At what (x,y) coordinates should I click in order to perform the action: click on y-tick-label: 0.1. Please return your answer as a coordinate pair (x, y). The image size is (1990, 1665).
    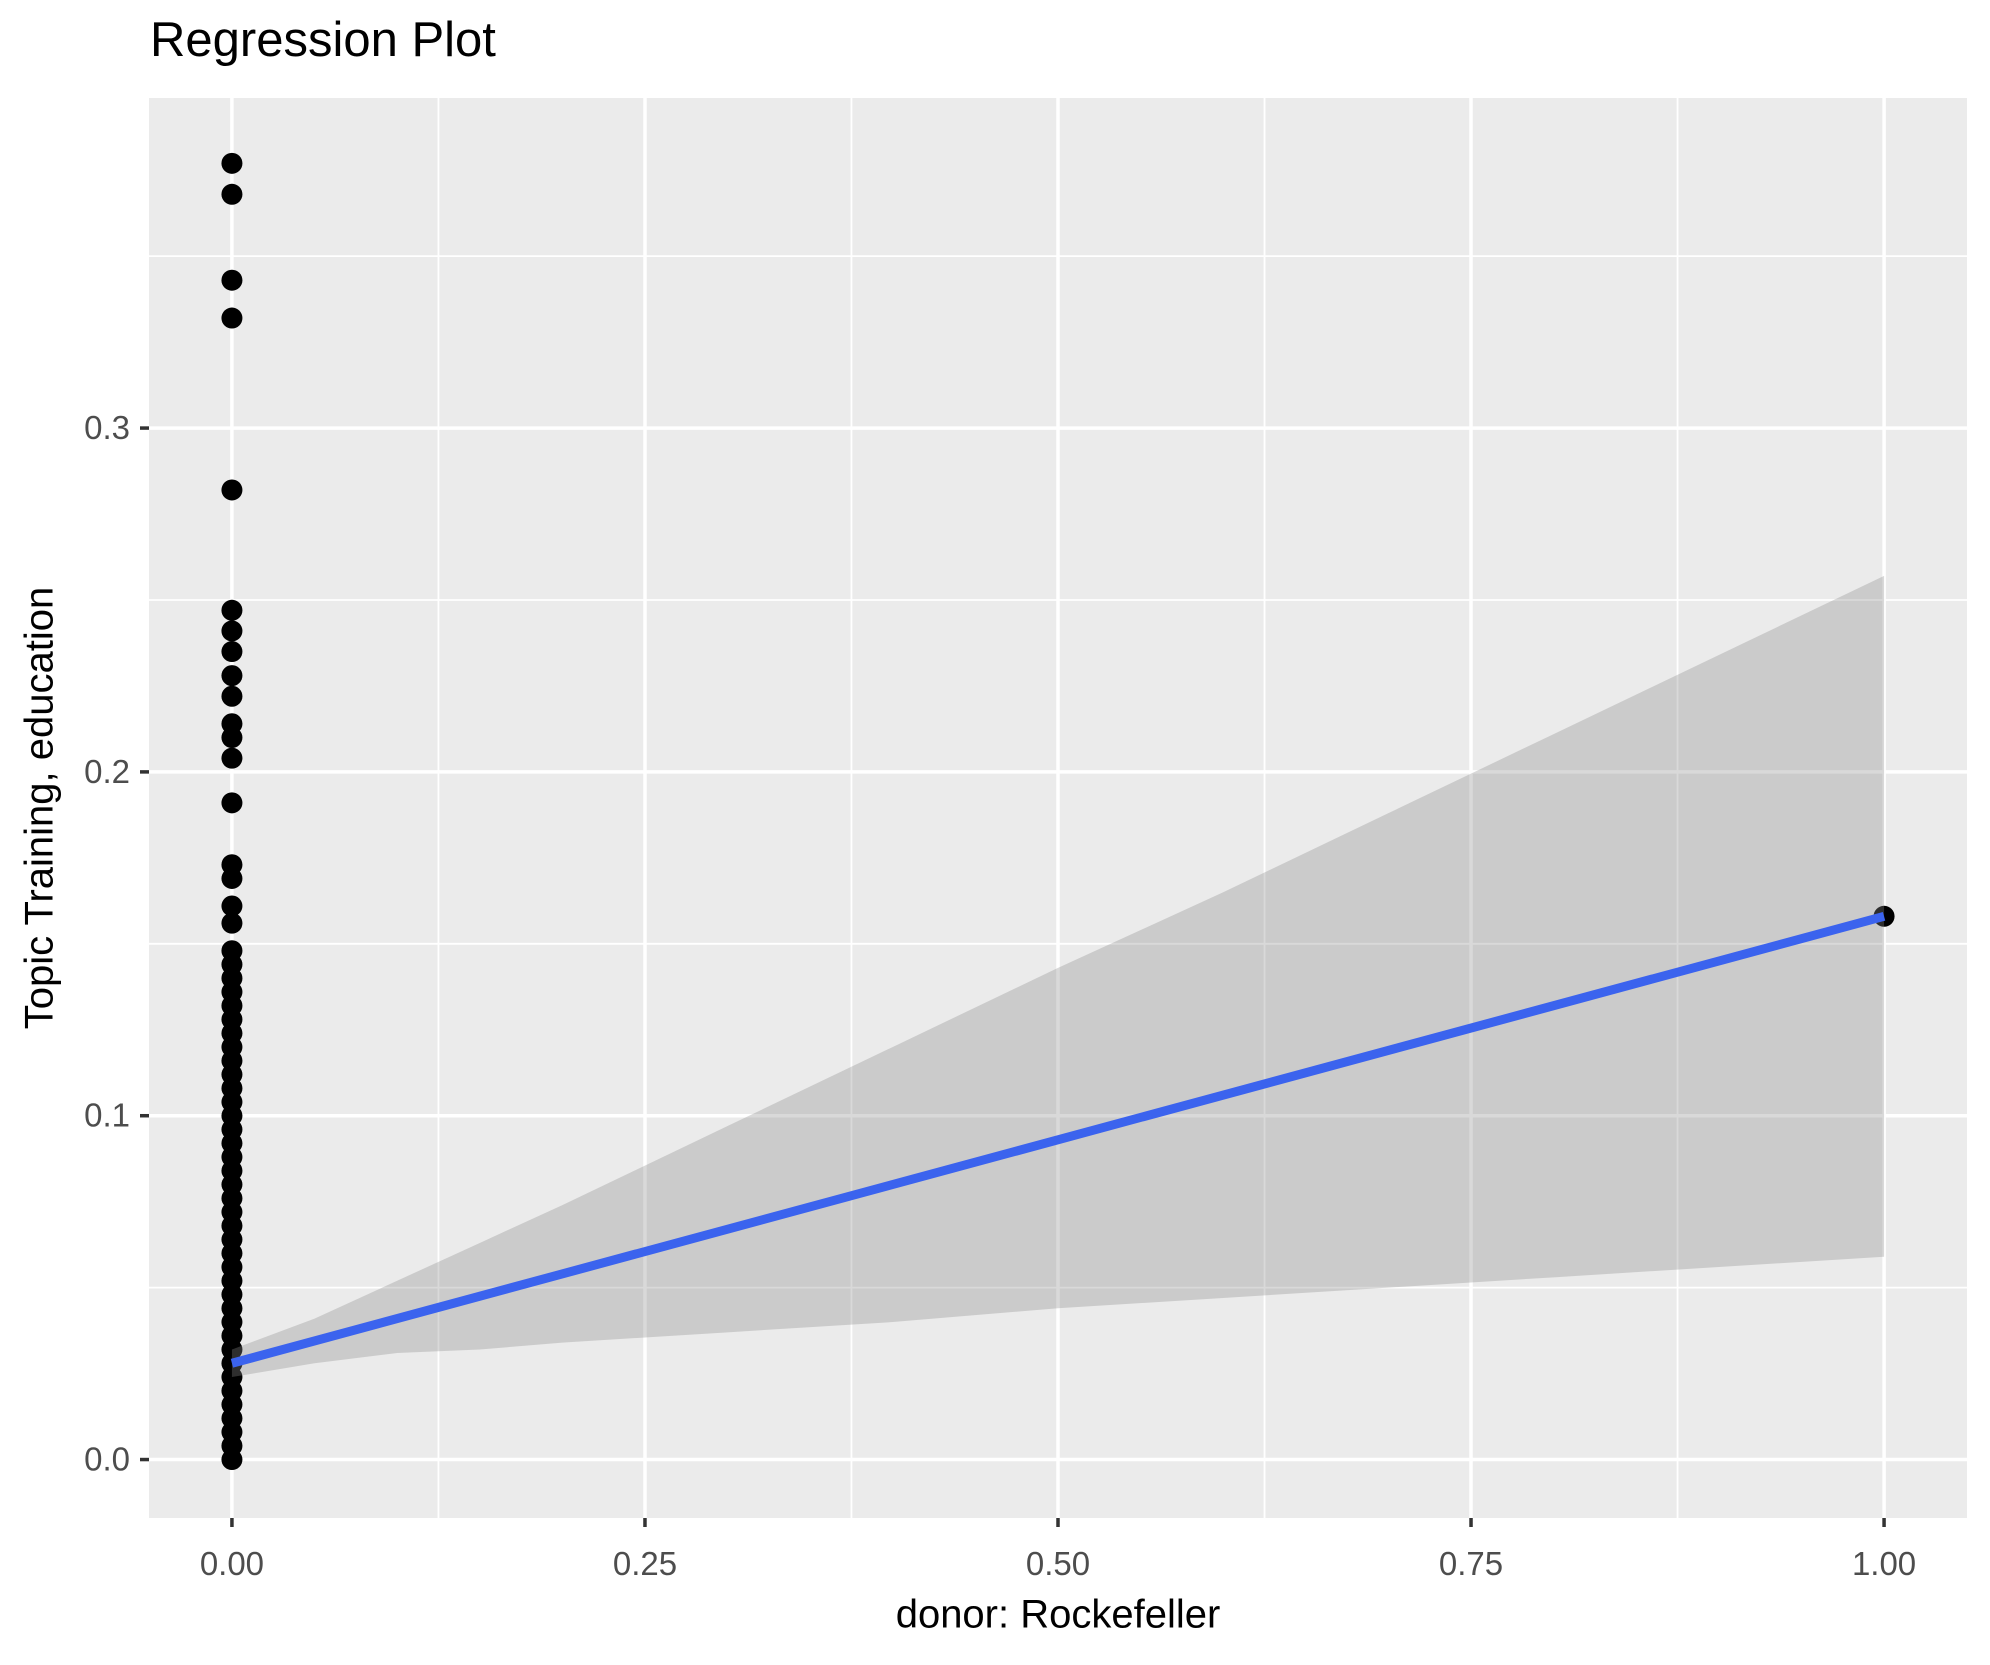
    Looking at the image, I should click on (107, 1115).